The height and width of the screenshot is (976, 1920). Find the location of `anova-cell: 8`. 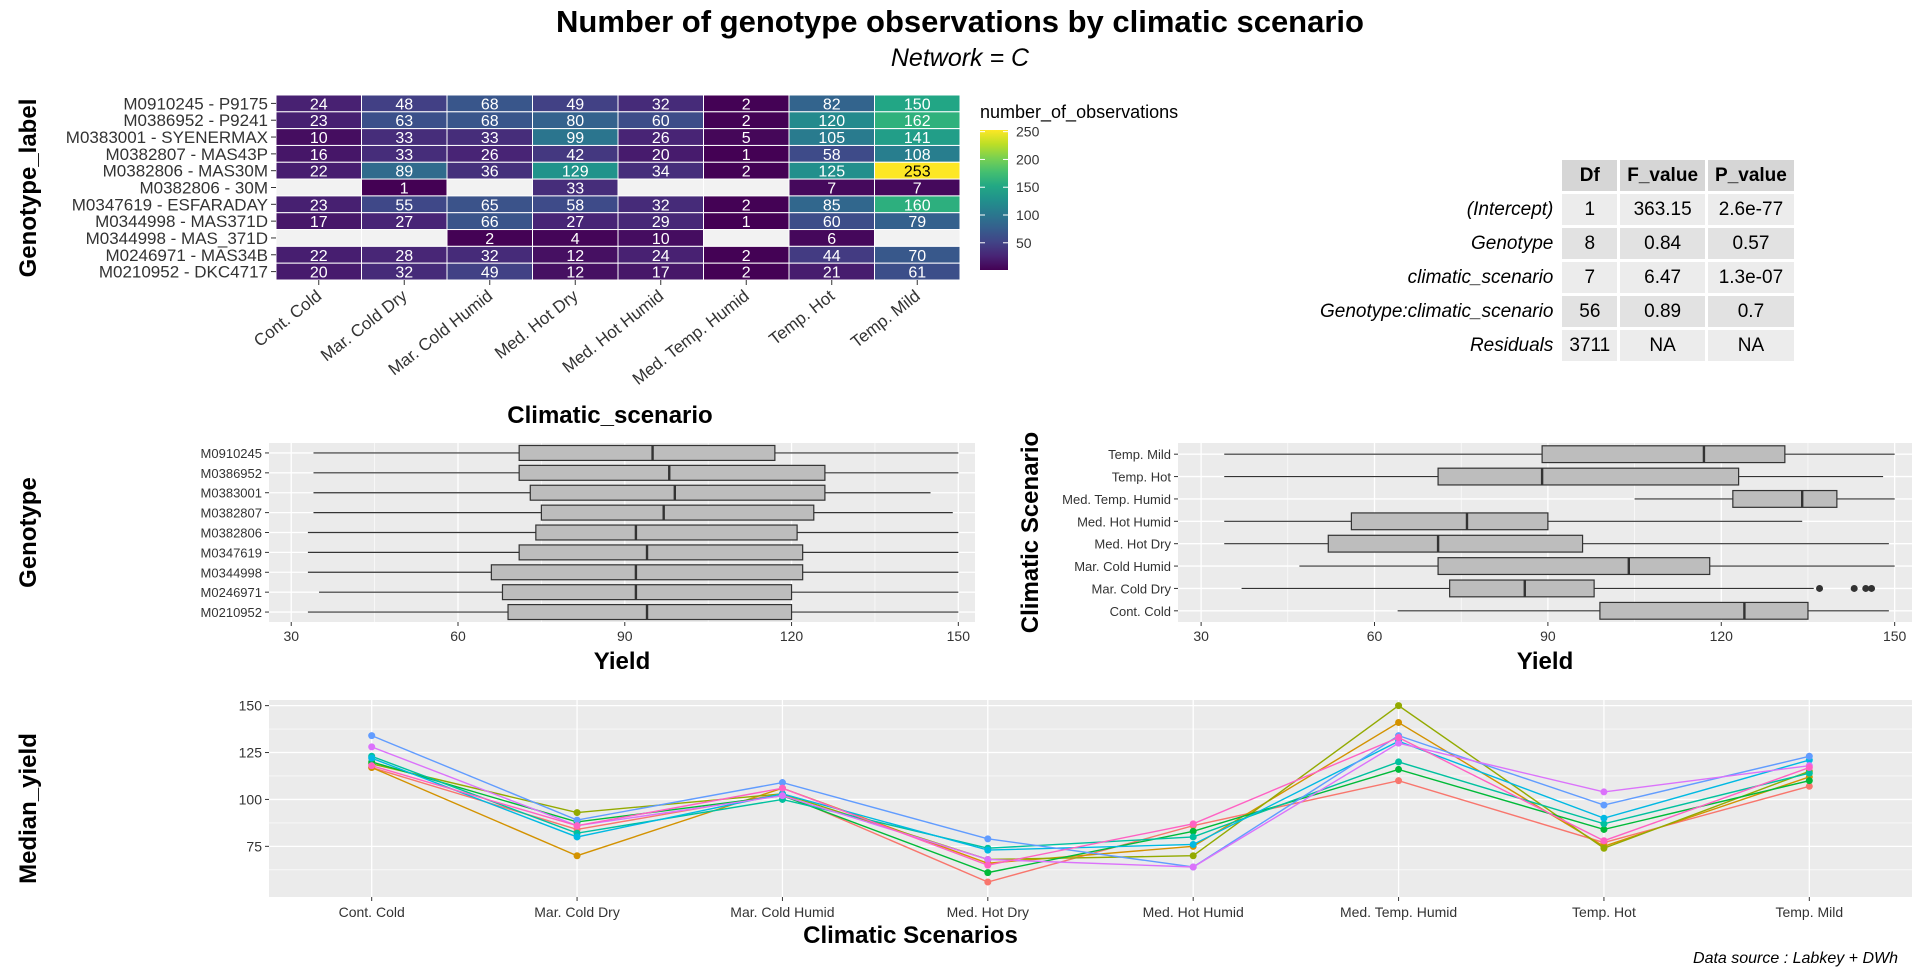

anova-cell: 8 is located at coordinates (1590, 243).